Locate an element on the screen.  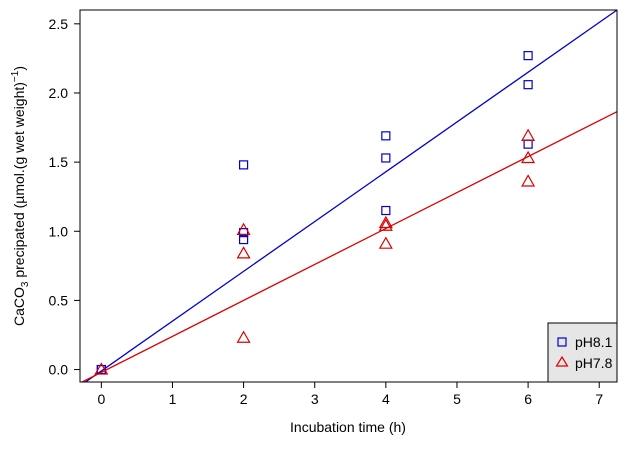
y-tick-label: 2.0 is located at coordinates (59, 93).